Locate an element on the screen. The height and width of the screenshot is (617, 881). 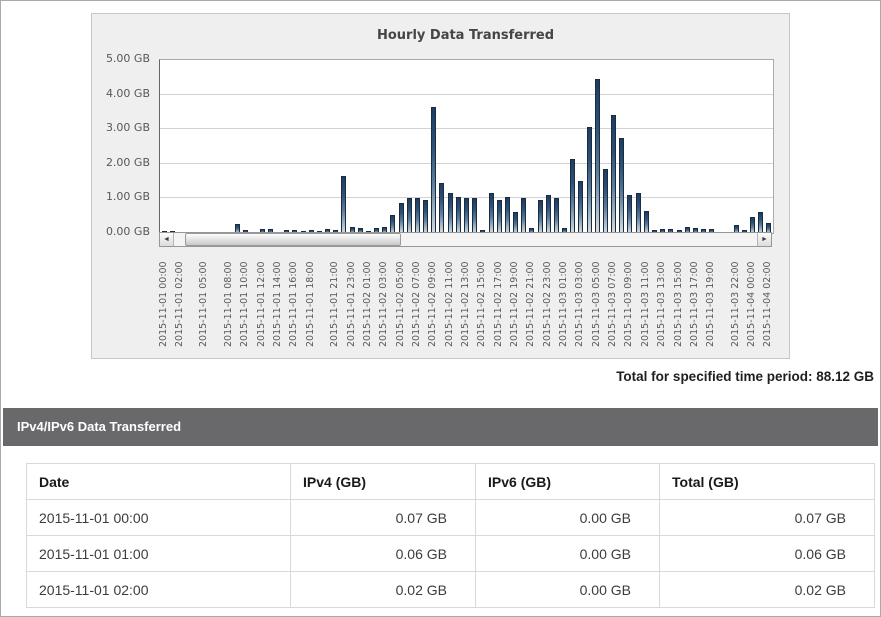
y-axis-label: 1.00 GB is located at coordinates (127, 197).